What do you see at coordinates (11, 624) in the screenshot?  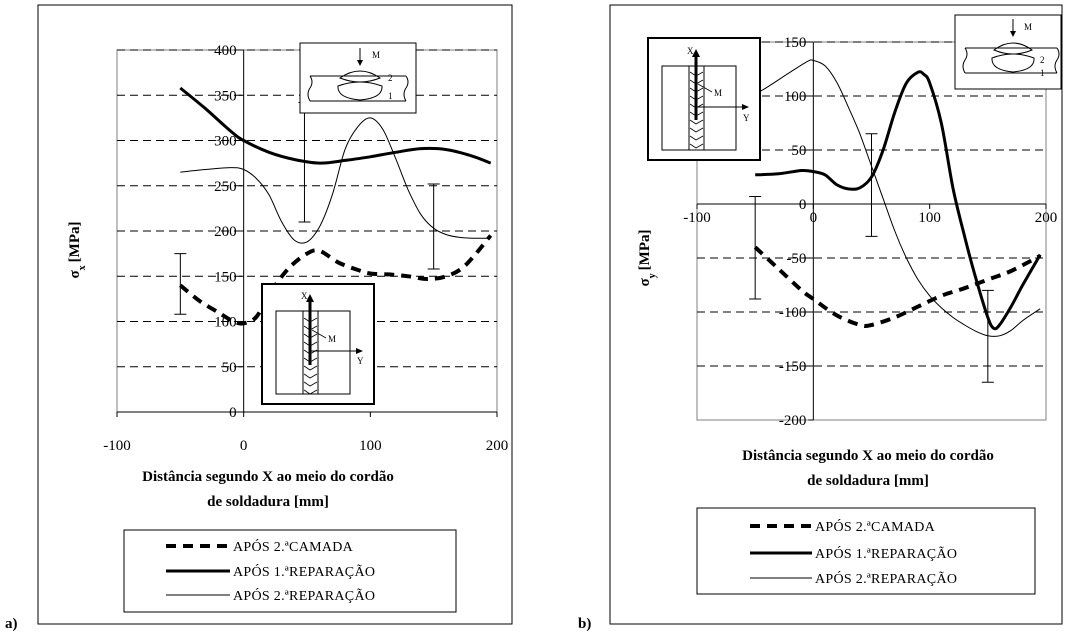 I see `panel-a-label: a)` at bounding box center [11, 624].